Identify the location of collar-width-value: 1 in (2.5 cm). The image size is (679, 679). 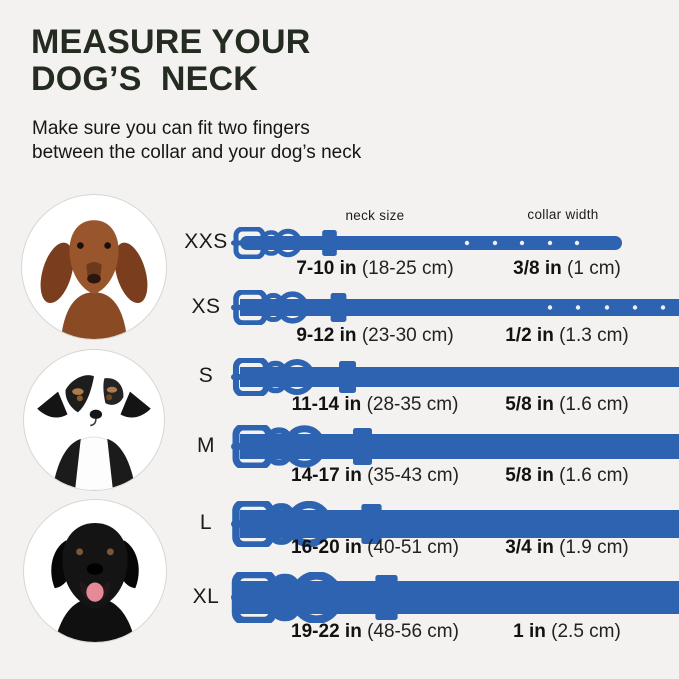
(567, 631).